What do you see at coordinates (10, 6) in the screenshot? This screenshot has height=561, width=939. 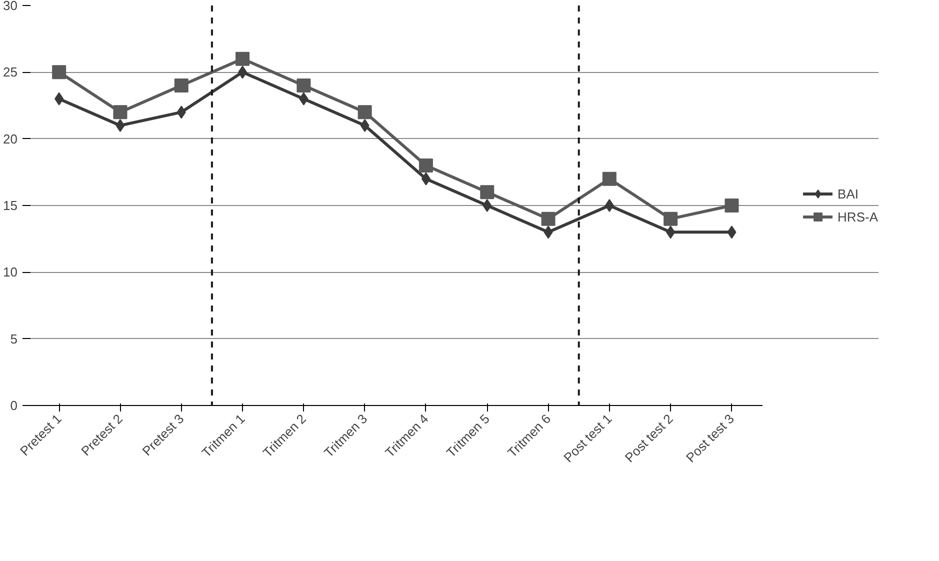 I see `y-tick-label: 30` at bounding box center [10, 6].